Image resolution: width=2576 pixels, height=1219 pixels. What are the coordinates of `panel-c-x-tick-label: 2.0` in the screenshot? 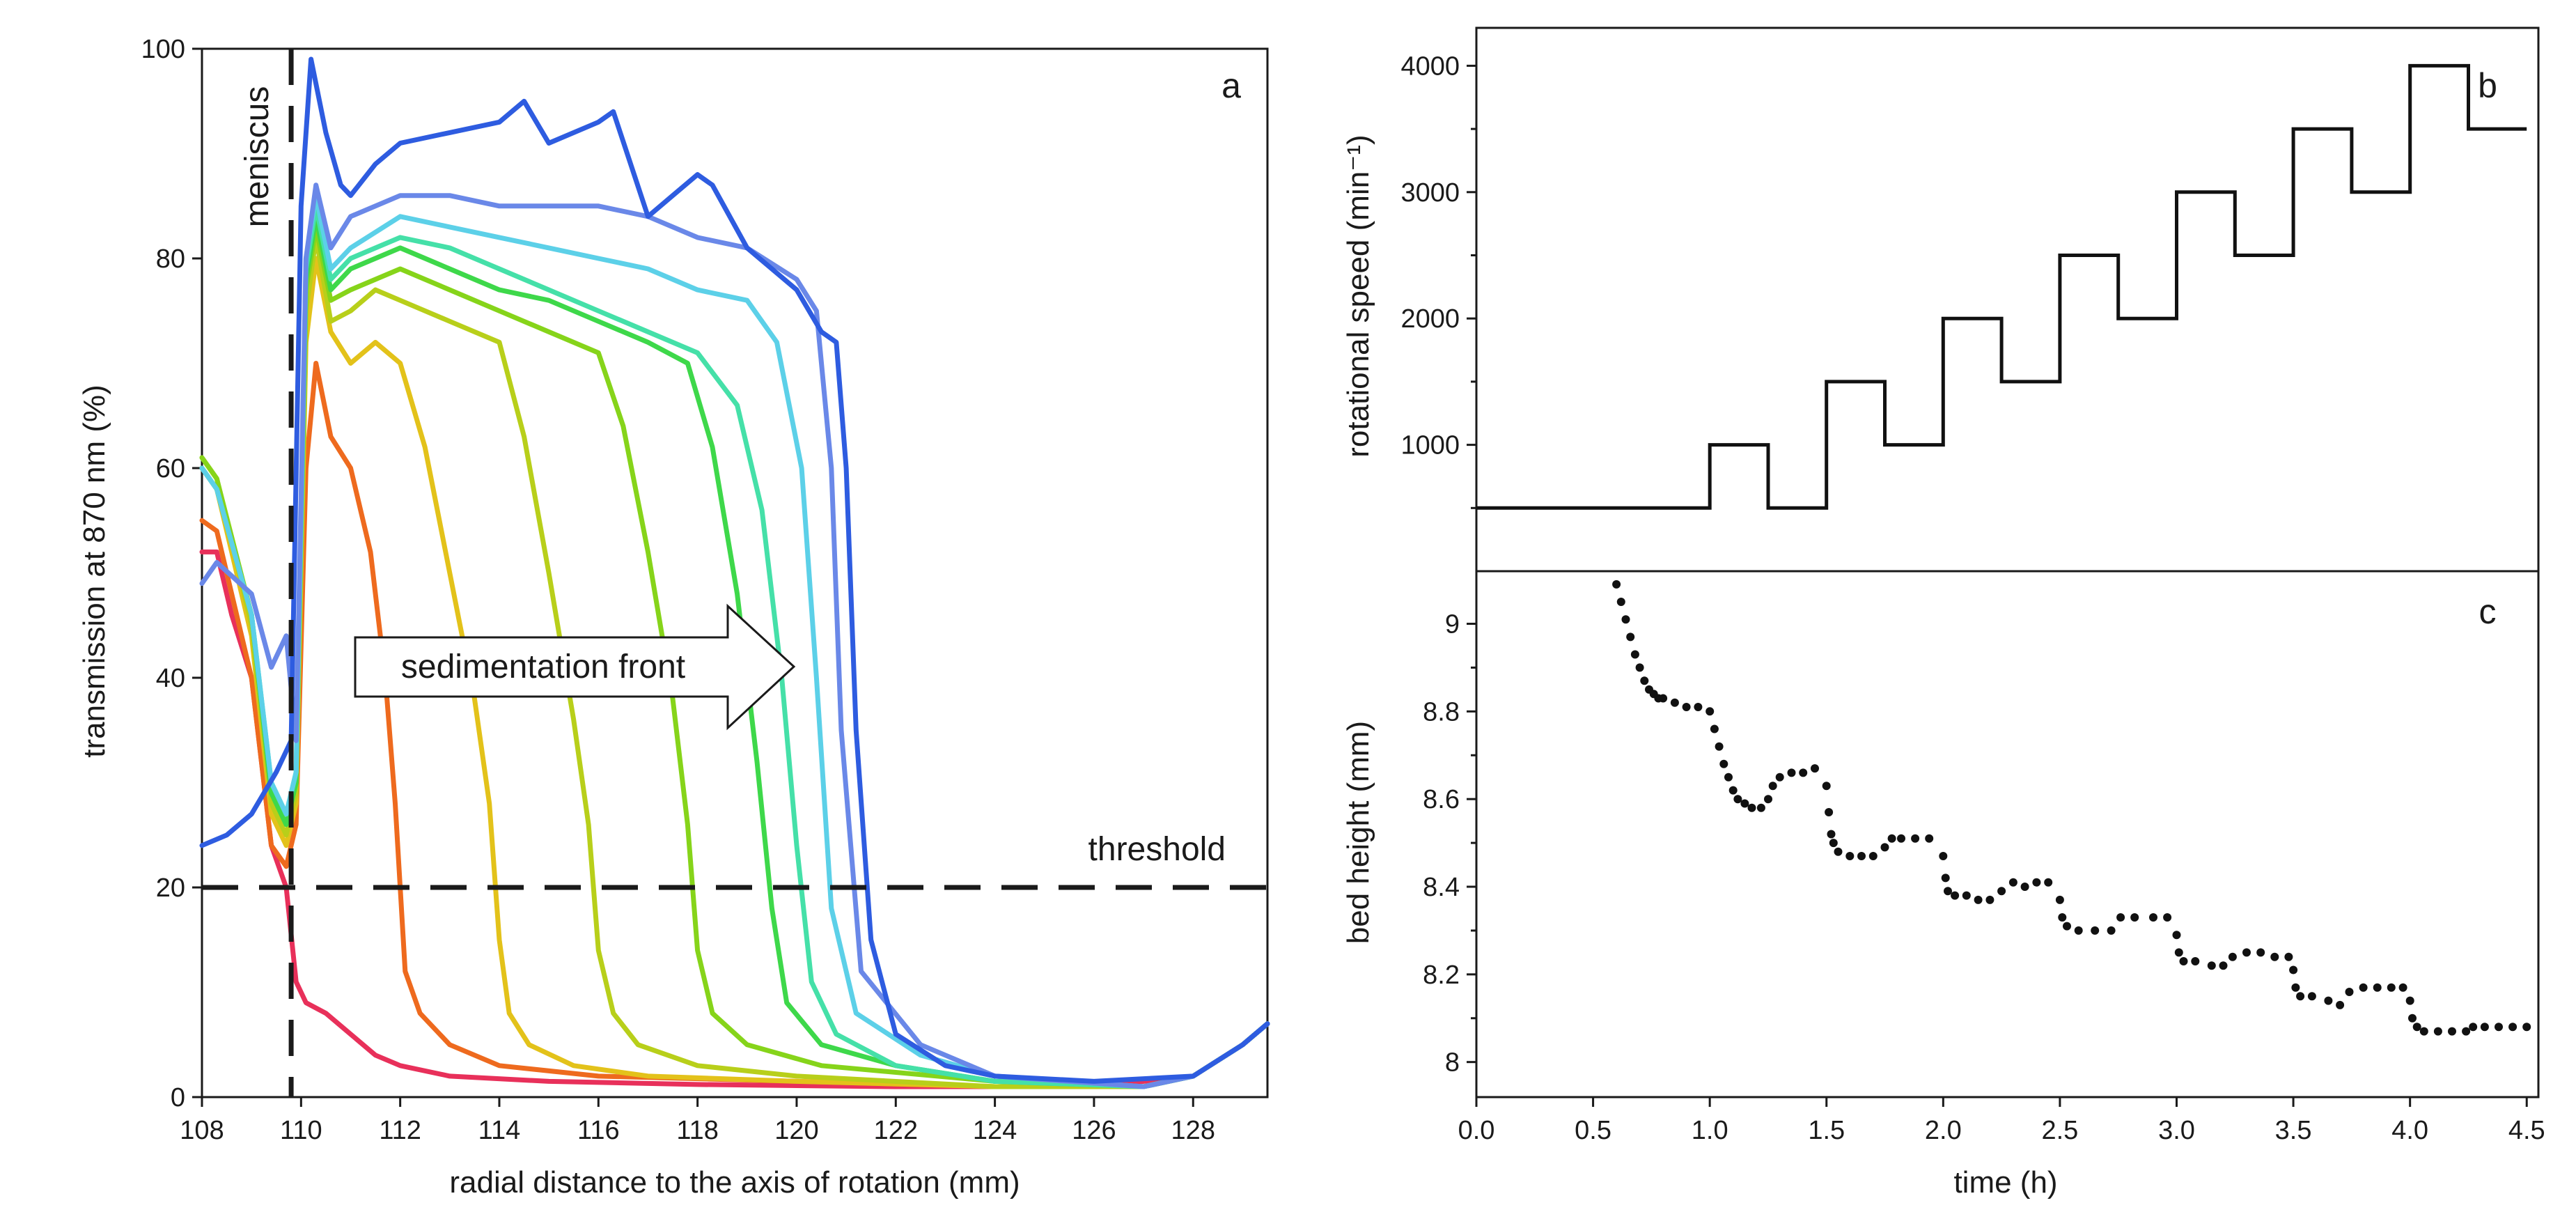 It's located at (1944, 1130).